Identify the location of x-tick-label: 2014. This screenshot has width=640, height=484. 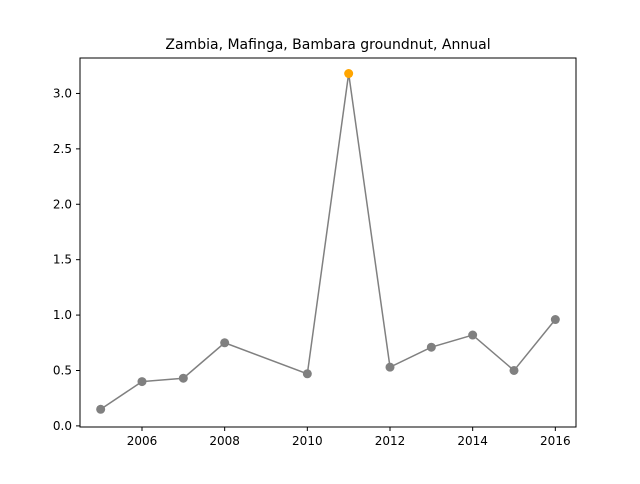
(472, 441).